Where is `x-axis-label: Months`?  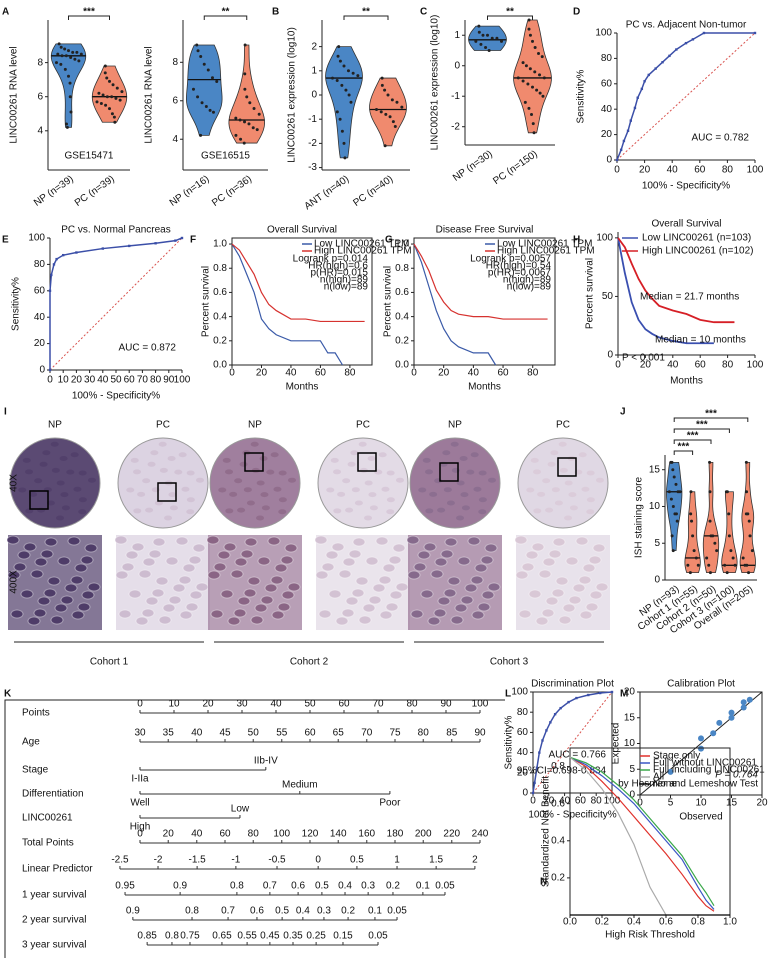
x-axis-label: Months is located at coordinates (686, 381).